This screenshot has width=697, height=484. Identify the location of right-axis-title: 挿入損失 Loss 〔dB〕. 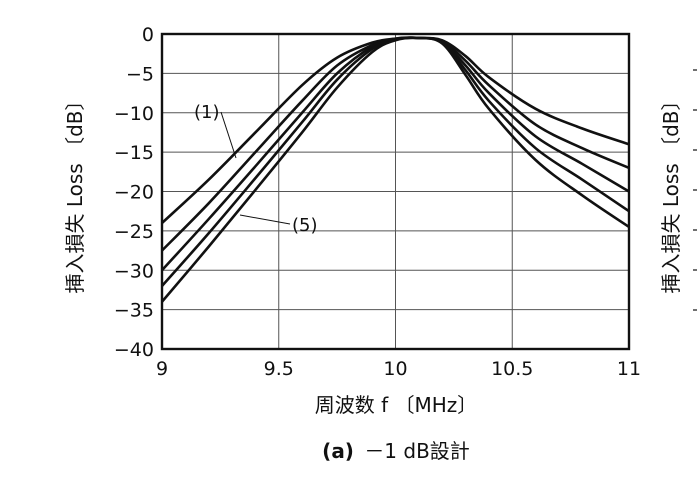
(671, 192).